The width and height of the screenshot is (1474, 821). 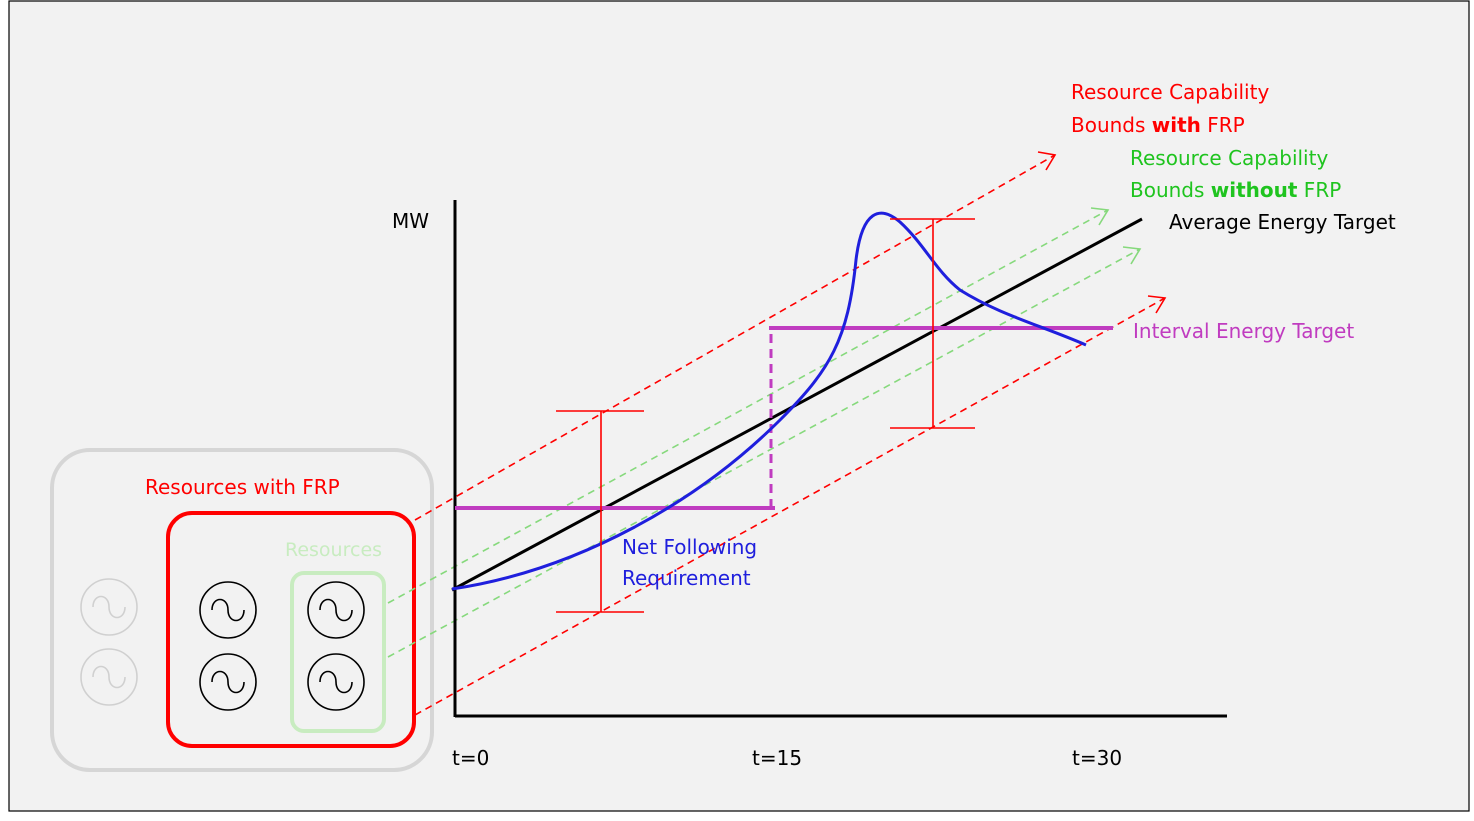 What do you see at coordinates (470, 758) in the screenshot?
I see `tick-label-t0: t=0` at bounding box center [470, 758].